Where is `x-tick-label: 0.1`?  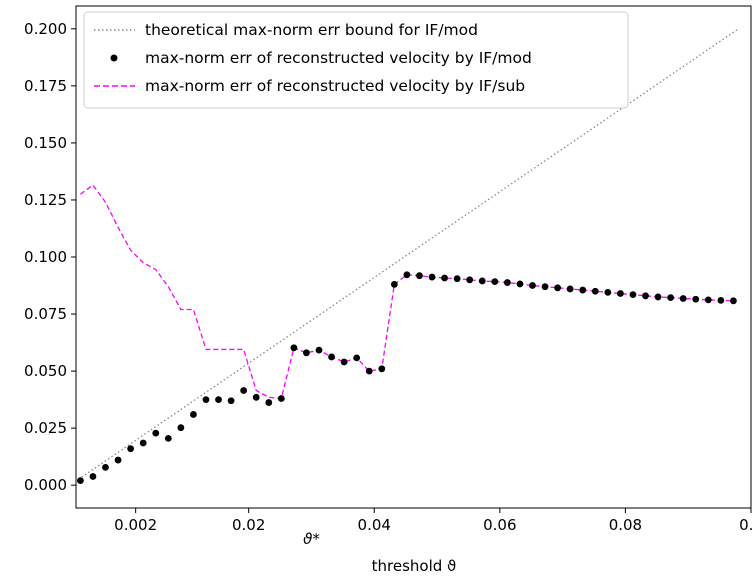
x-tick-label: 0.1 is located at coordinates (745, 525).